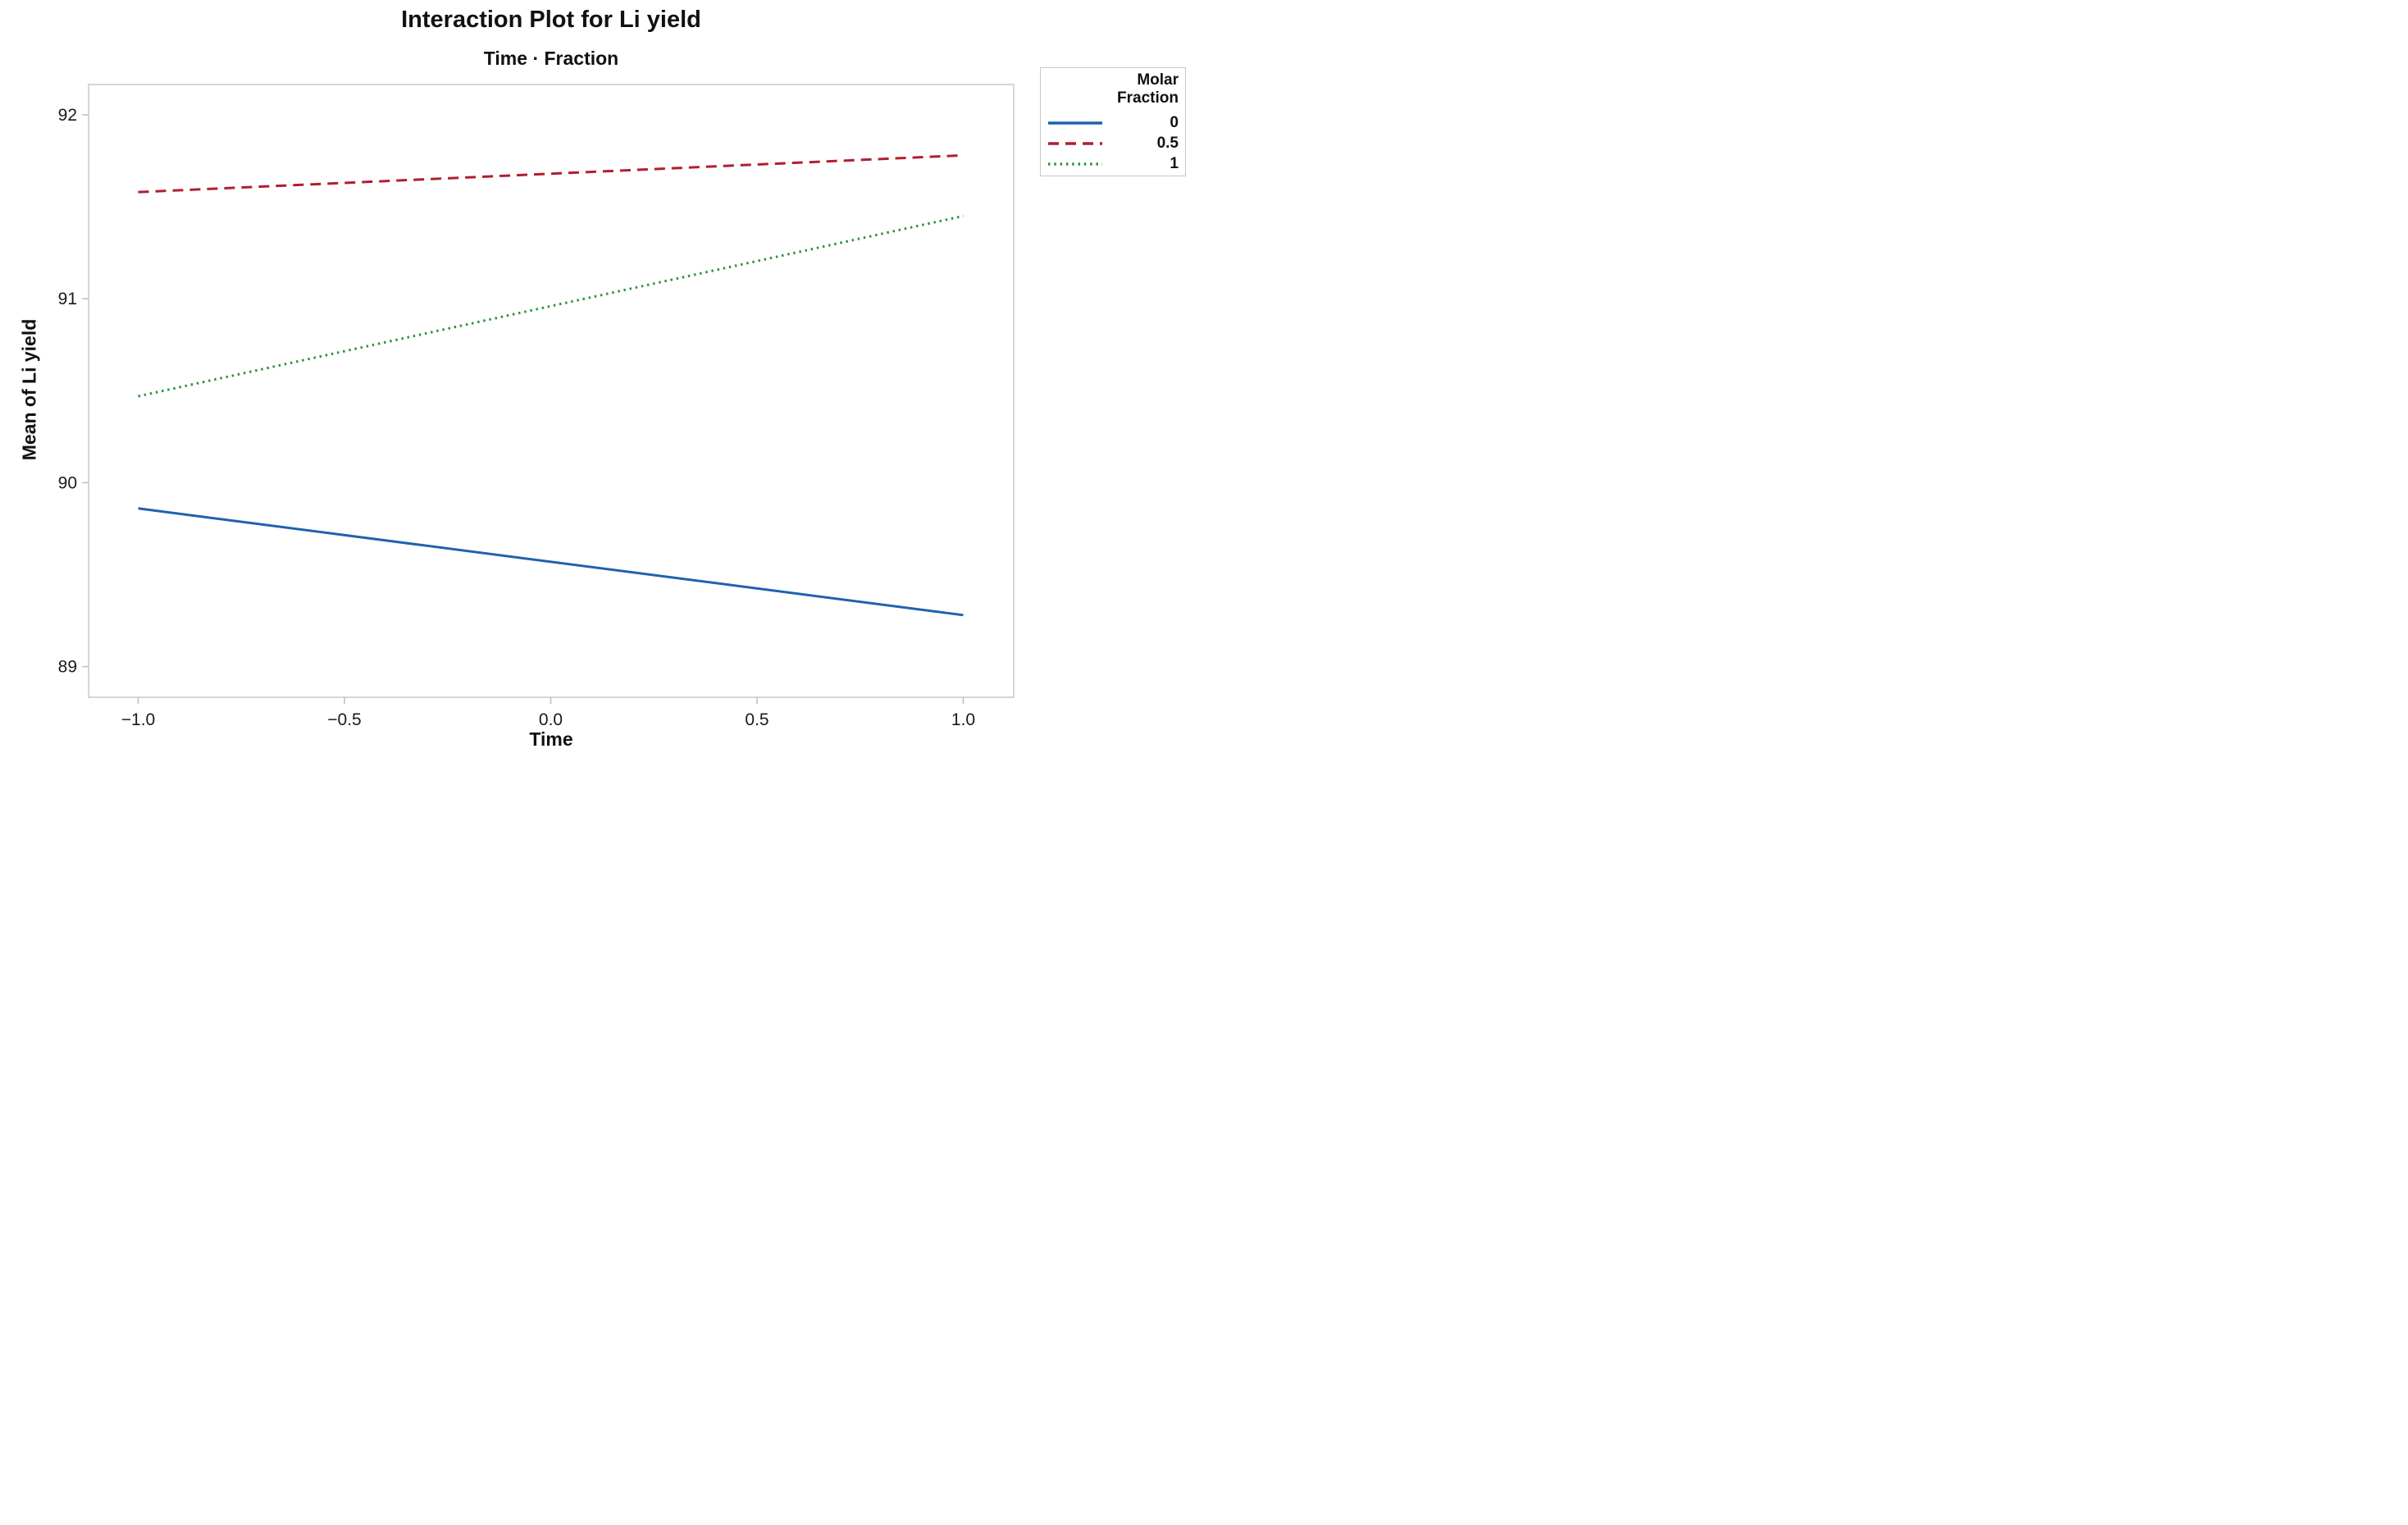 This screenshot has width=2408, height=1525. I want to click on legend-title-line-1: Molar, so click(1158, 80).